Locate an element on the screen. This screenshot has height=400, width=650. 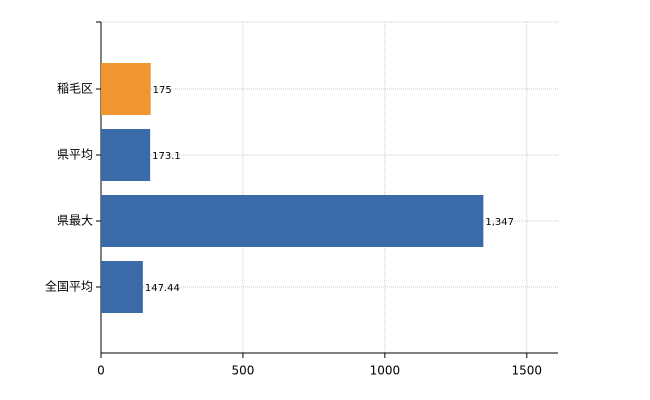
value-label: 147.44 is located at coordinates (162, 288).